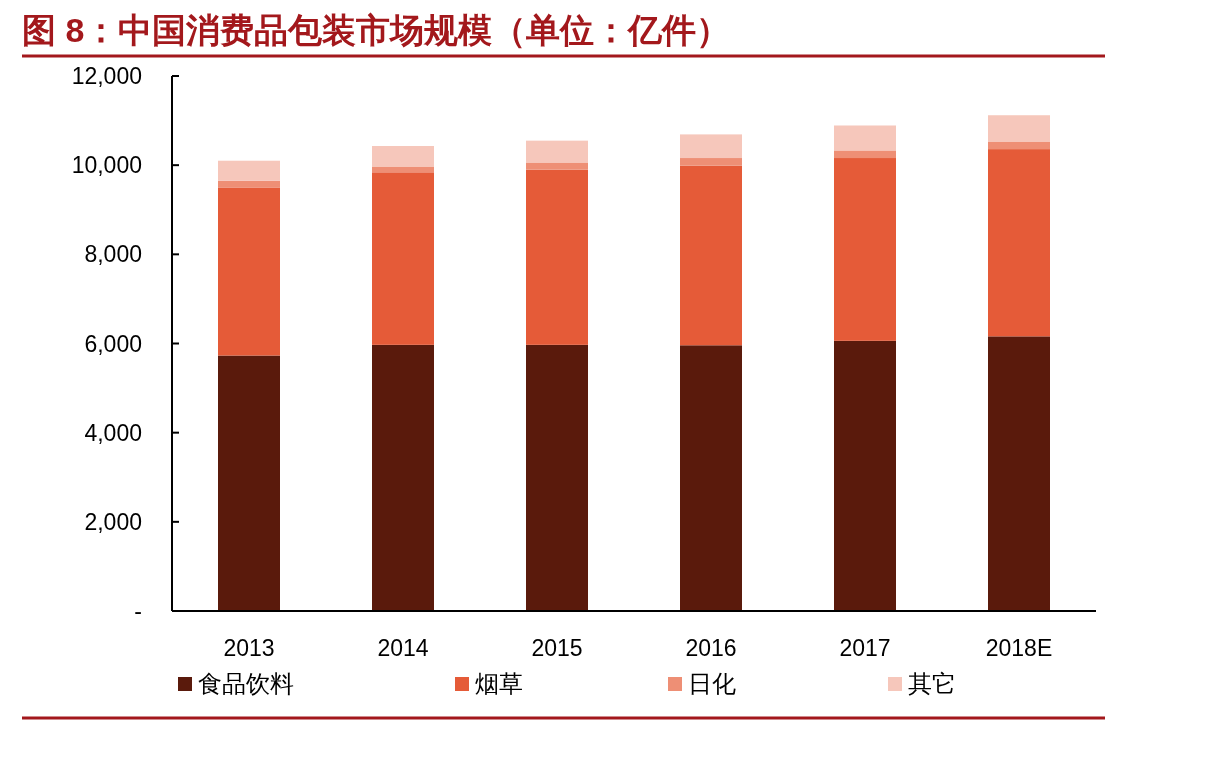 The height and width of the screenshot is (778, 1214). What do you see at coordinates (712, 683) in the screenshot?
I see `legend-label: 日化` at bounding box center [712, 683].